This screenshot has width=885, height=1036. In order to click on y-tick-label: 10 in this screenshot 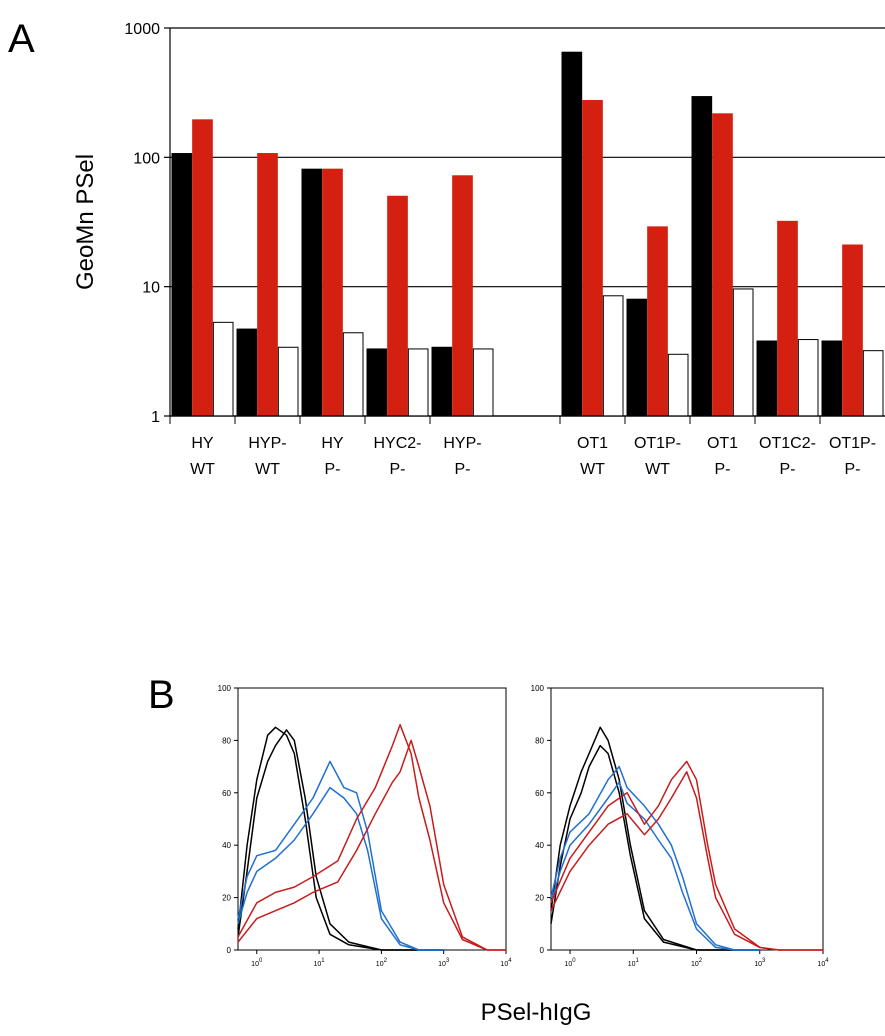, I will do `click(151, 288)`.